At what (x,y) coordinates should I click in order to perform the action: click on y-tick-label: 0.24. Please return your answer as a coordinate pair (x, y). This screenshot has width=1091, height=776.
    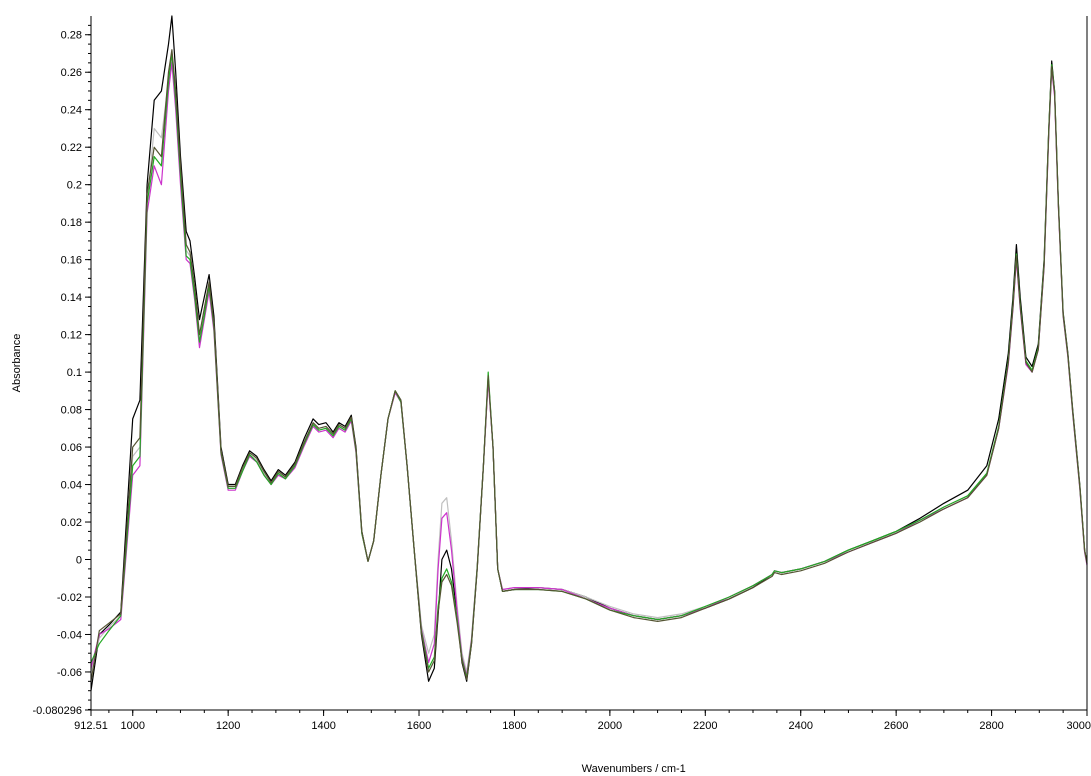
    Looking at the image, I should click on (71, 111).